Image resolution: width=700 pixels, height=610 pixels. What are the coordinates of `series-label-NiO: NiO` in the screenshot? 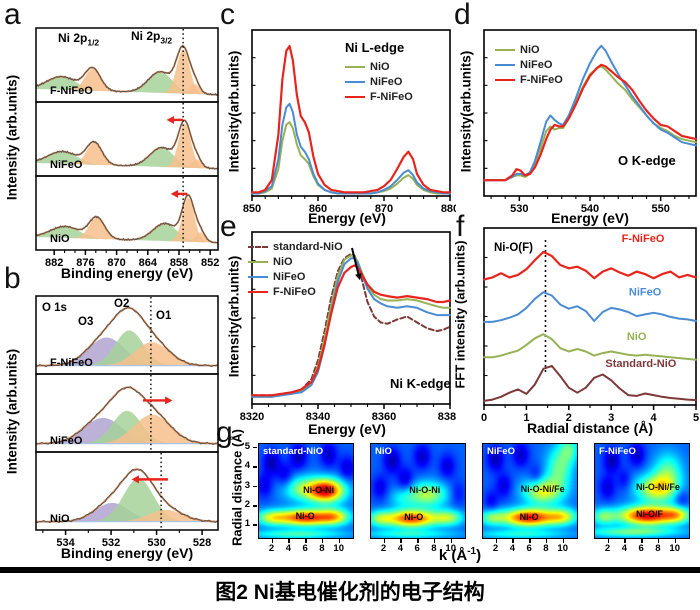 It's located at (637, 337).